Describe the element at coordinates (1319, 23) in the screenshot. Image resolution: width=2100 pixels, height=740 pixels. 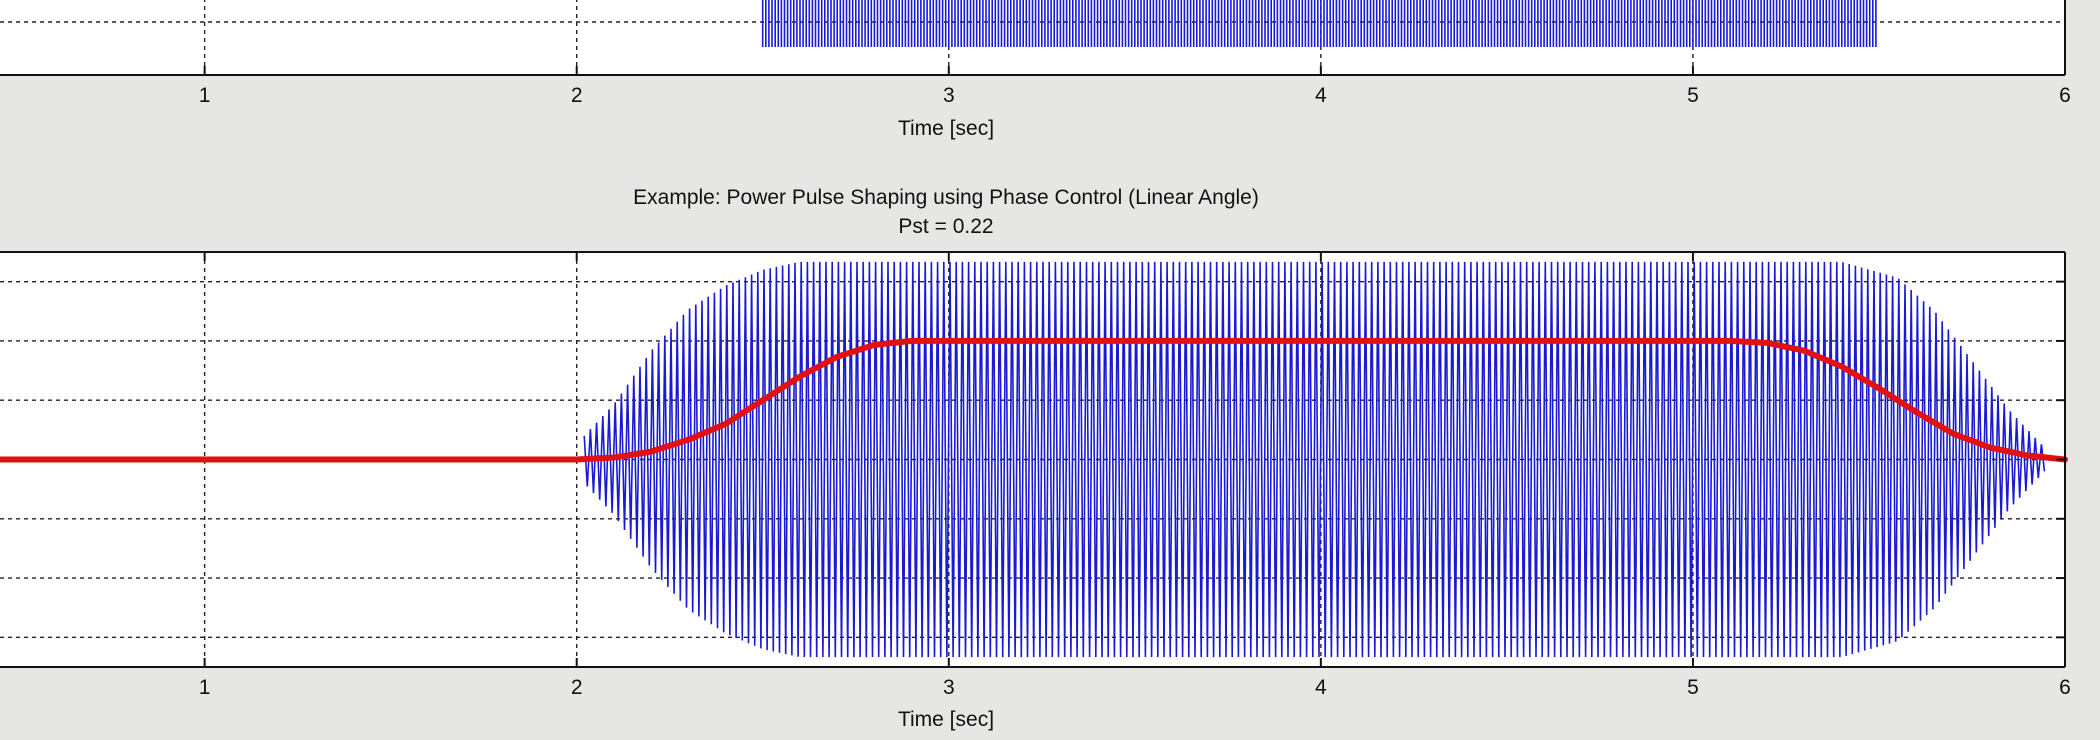
I see `top-signal-series` at that location.